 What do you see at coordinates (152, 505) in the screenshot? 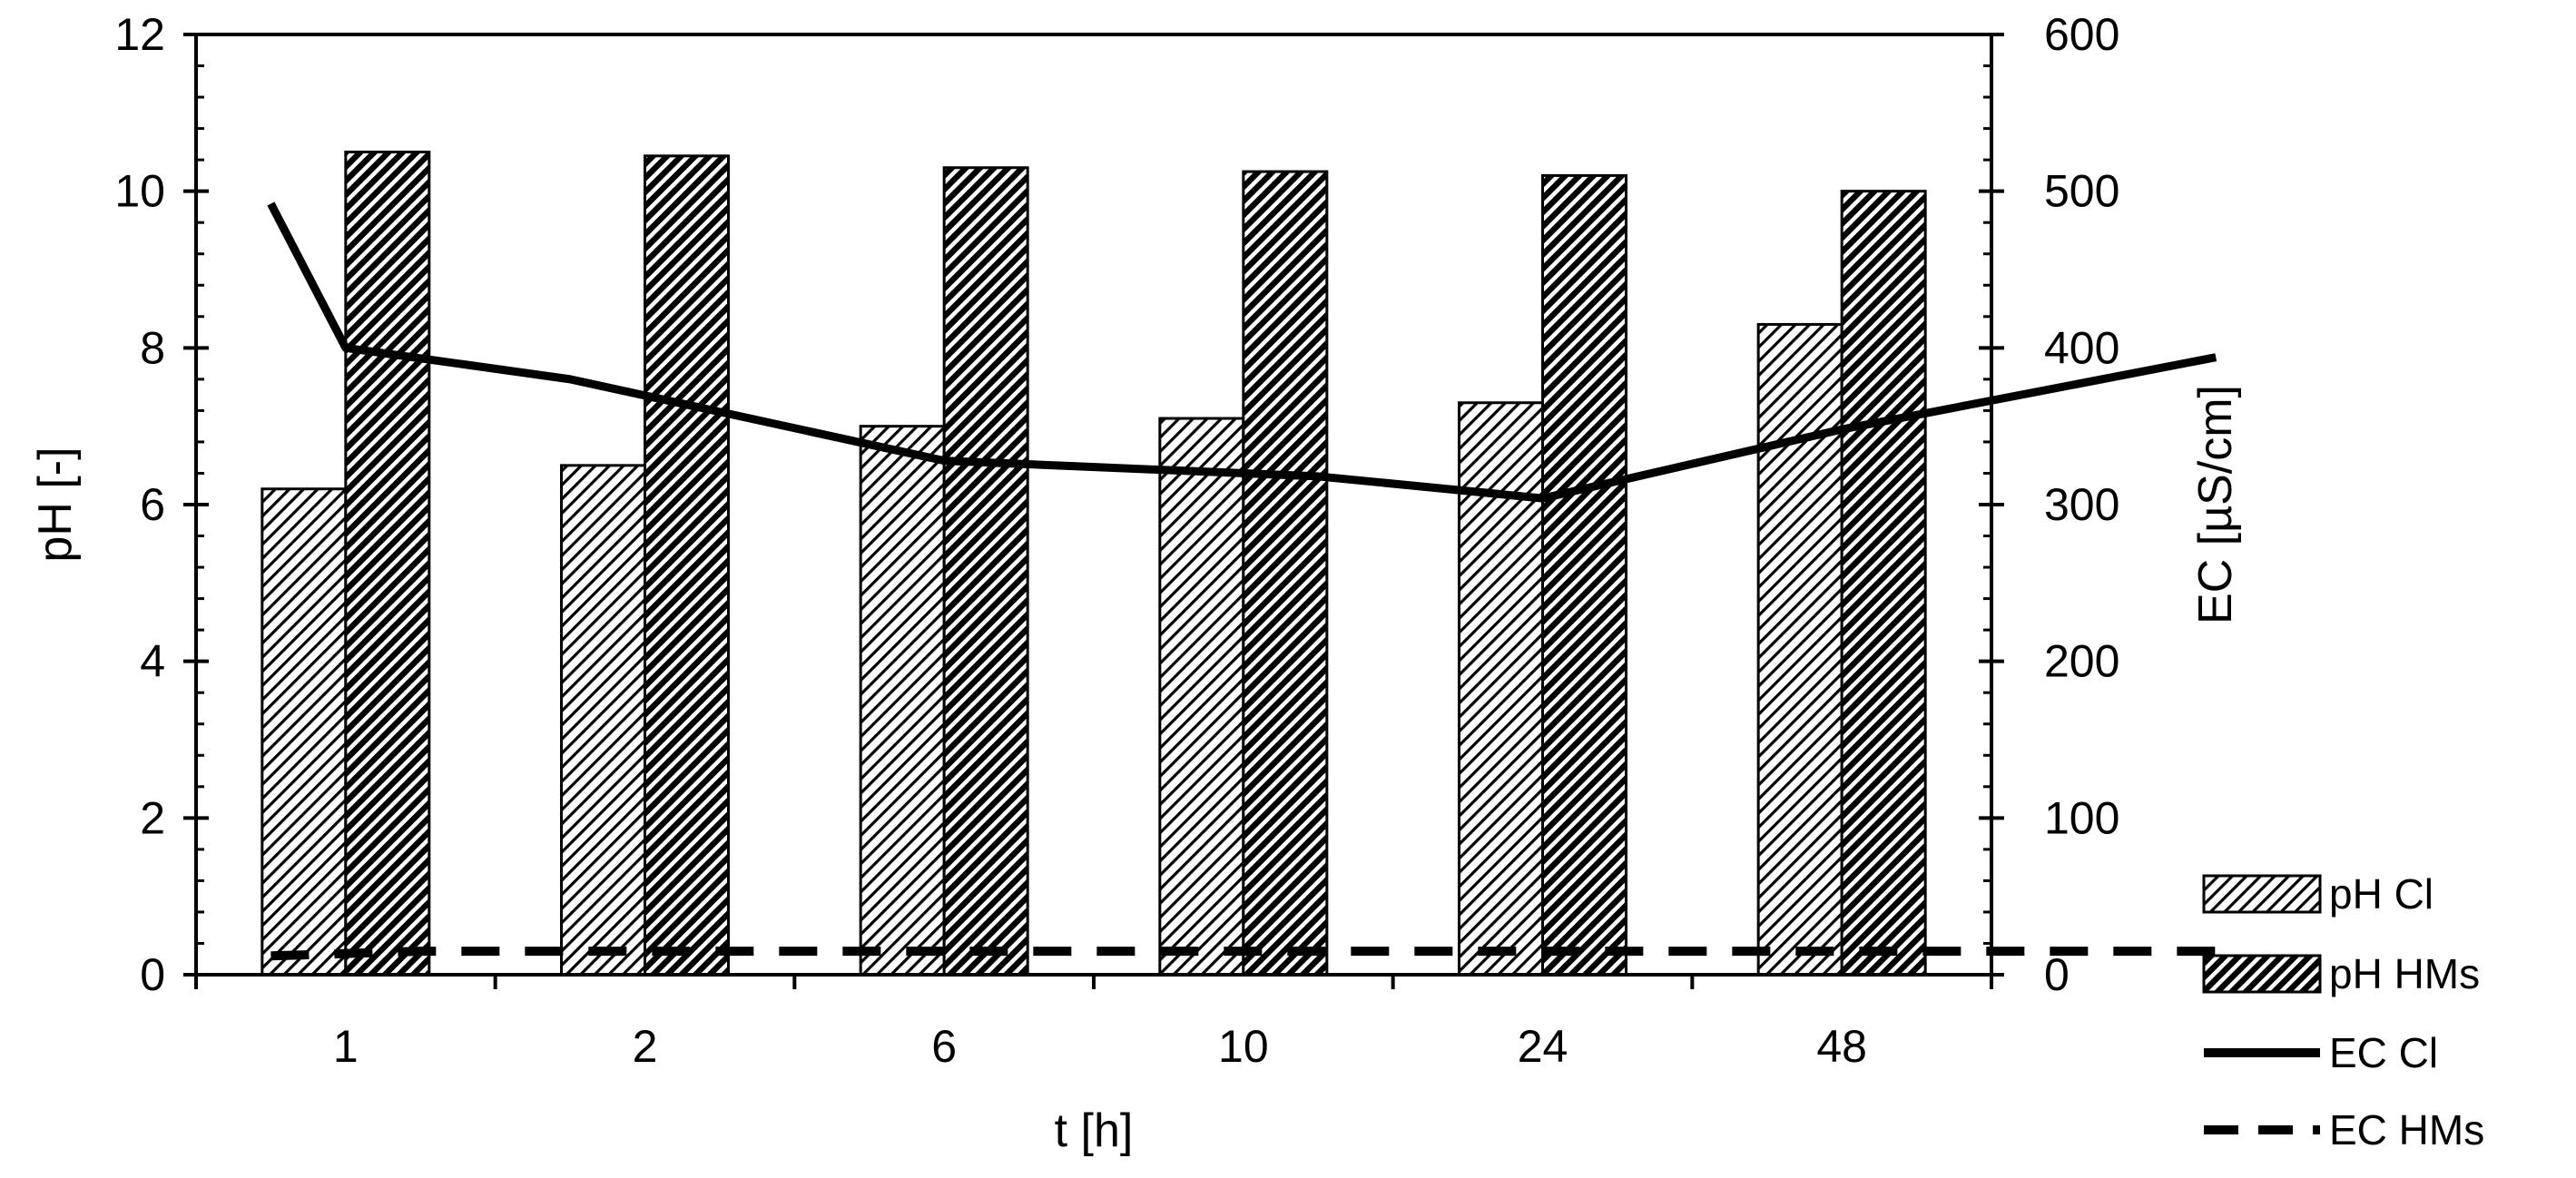
I see `y-tick-label: 6` at bounding box center [152, 505].